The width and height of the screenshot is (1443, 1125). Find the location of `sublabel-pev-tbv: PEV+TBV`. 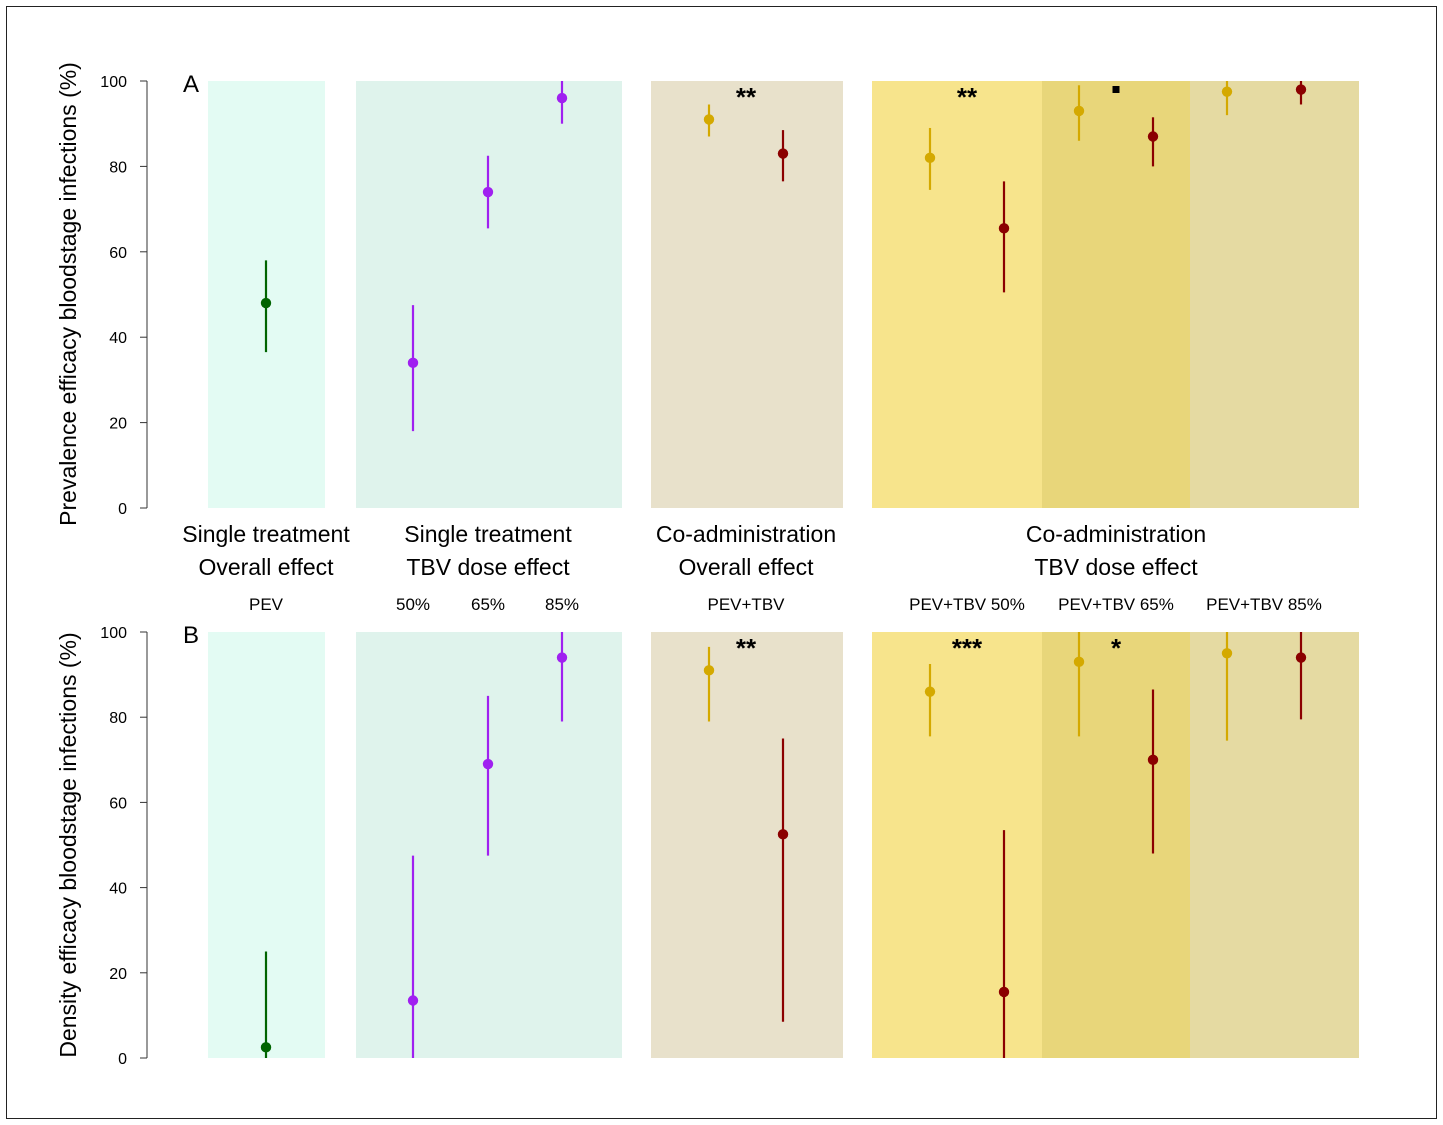

sublabel-pev-tbv: PEV+TBV is located at coordinates (746, 604).